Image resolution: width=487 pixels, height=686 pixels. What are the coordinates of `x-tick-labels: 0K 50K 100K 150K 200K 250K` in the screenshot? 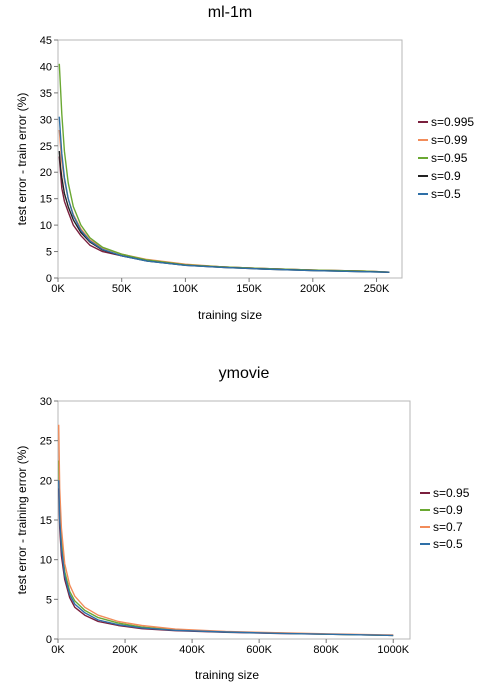 It's located at (220, 286).